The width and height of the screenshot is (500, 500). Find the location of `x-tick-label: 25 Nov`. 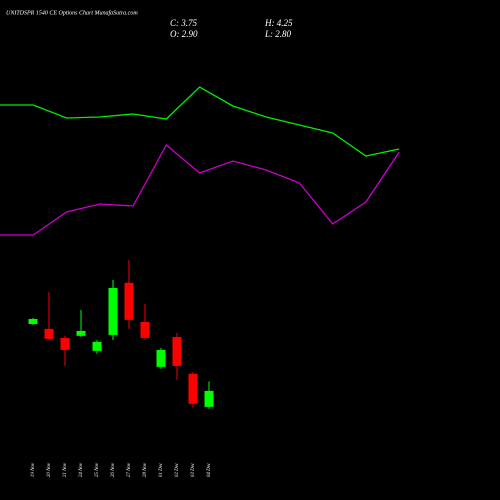

x-tick-label: 25 Nov is located at coordinates (97, 469).